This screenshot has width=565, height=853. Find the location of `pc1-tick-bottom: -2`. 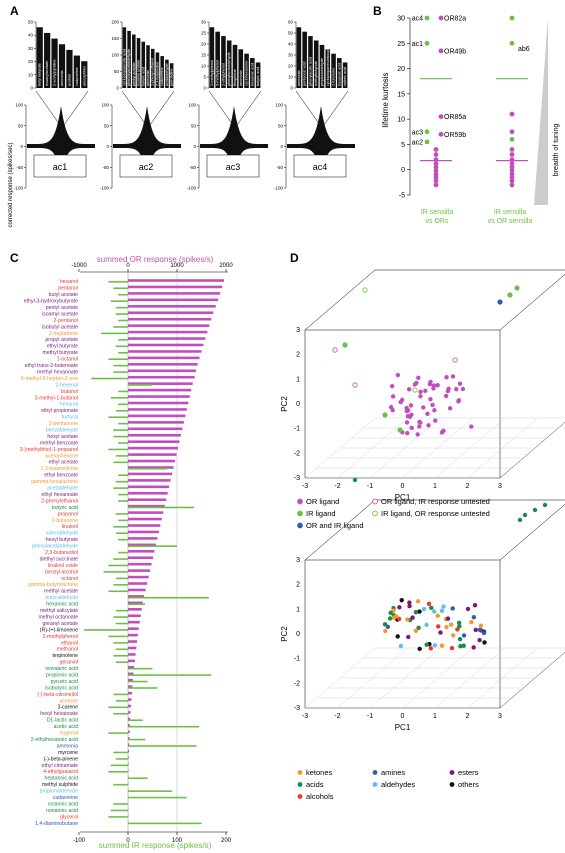

pc1-tick-bottom: -2 is located at coordinates (337, 716).